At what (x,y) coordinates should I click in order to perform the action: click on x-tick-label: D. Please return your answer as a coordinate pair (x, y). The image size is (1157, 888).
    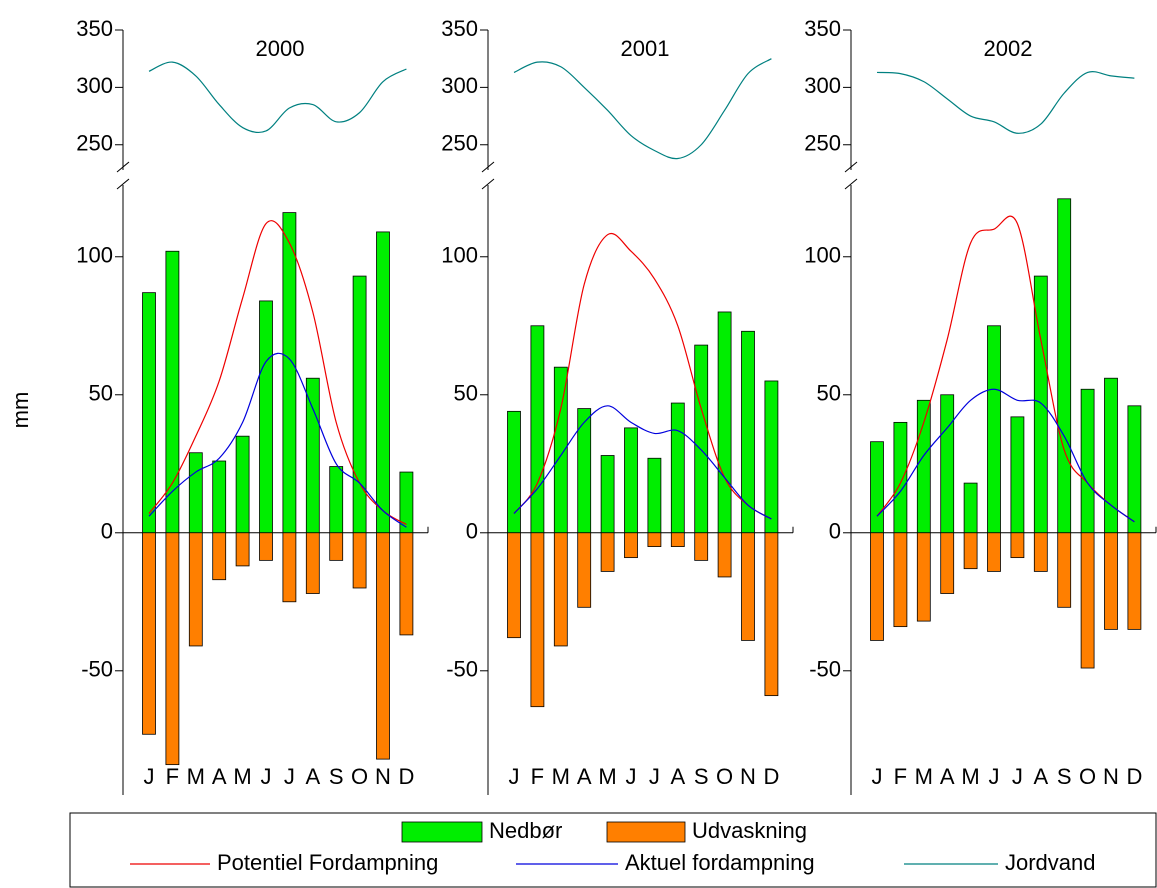
    Looking at the image, I should click on (406, 776).